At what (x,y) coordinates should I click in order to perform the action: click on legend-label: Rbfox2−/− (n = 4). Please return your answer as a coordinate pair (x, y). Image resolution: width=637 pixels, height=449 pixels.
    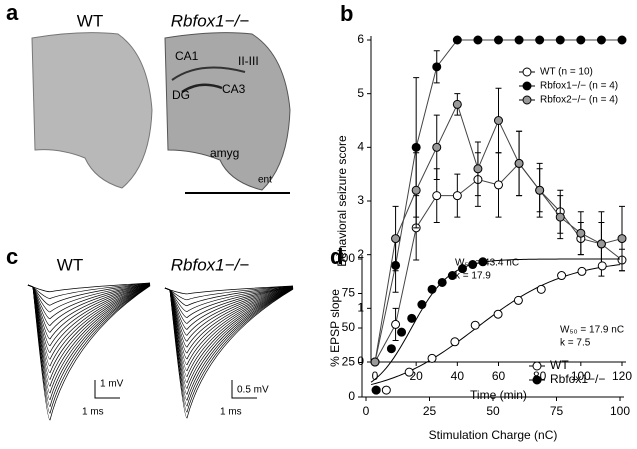
    Looking at the image, I should click on (579, 100).